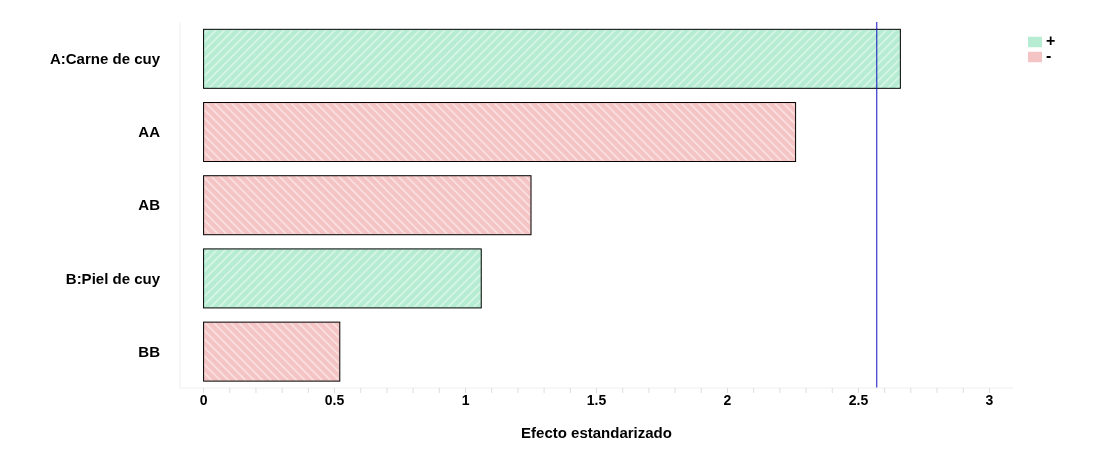  What do you see at coordinates (596, 432) in the screenshot?
I see `x-axis-title: Efecto estandarizado` at bounding box center [596, 432].